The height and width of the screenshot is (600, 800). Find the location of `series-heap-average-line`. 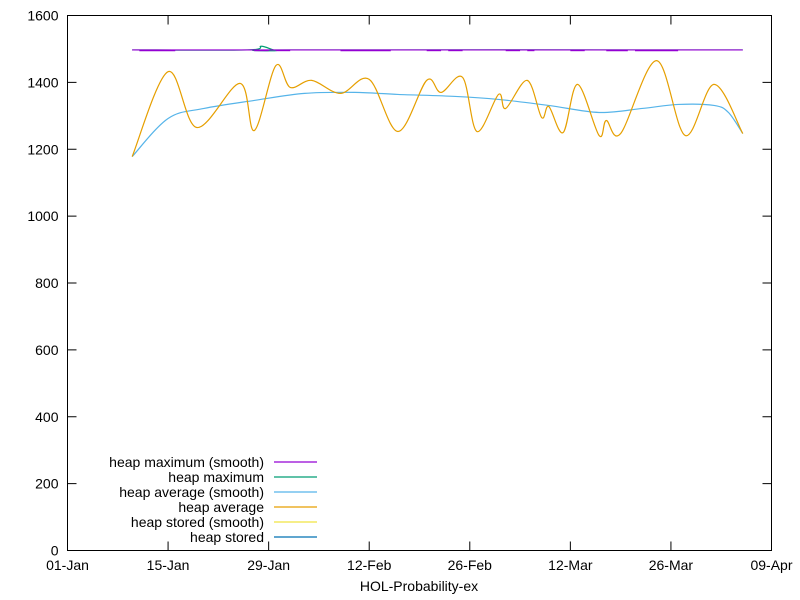

series-heap-average-line is located at coordinates (437, 108).